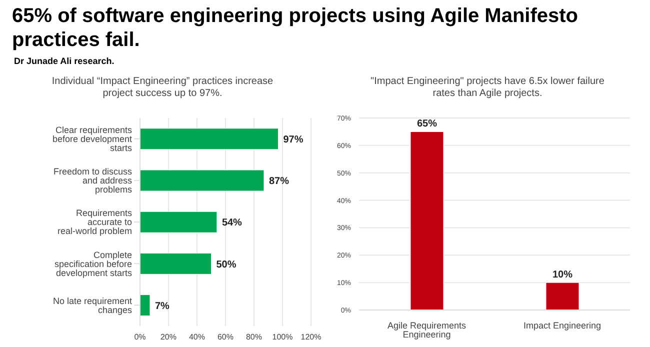 This screenshot has height=347, width=650. What do you see at coordinates (232, 223) in the screenshot?
I see `data-label: 54%` at bounding box center [232, 223].